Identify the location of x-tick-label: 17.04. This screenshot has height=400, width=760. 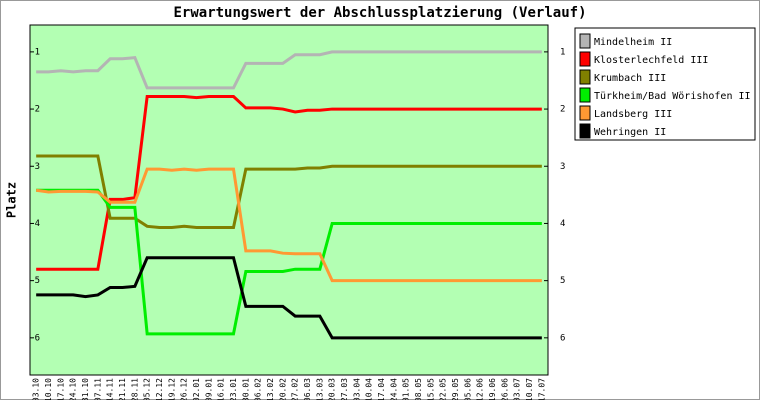
(381, 389).